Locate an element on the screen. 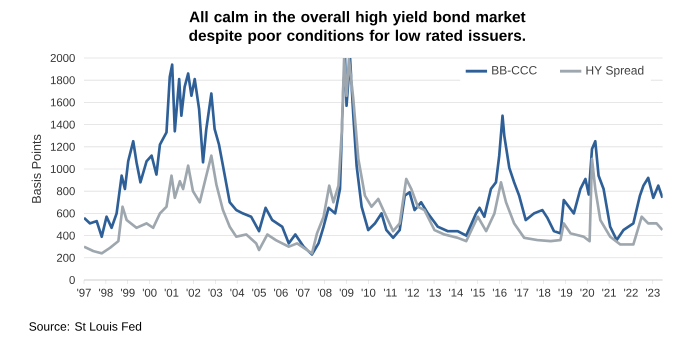 This screenshot has width=695, height=349. x-tick-label: '97 is located at coordinates (84, 292).